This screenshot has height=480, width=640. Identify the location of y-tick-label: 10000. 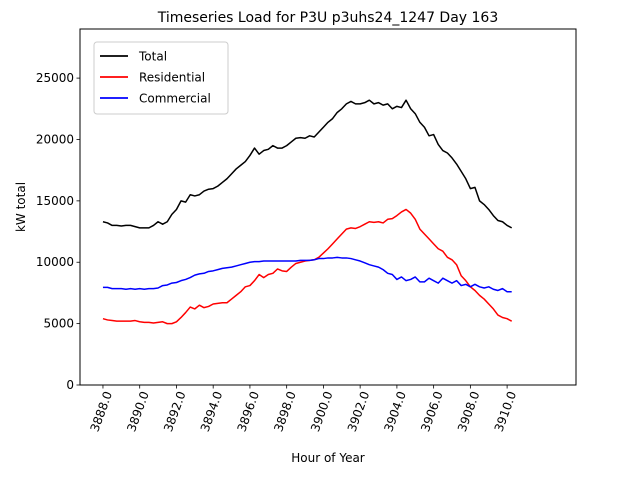
(55, 262).